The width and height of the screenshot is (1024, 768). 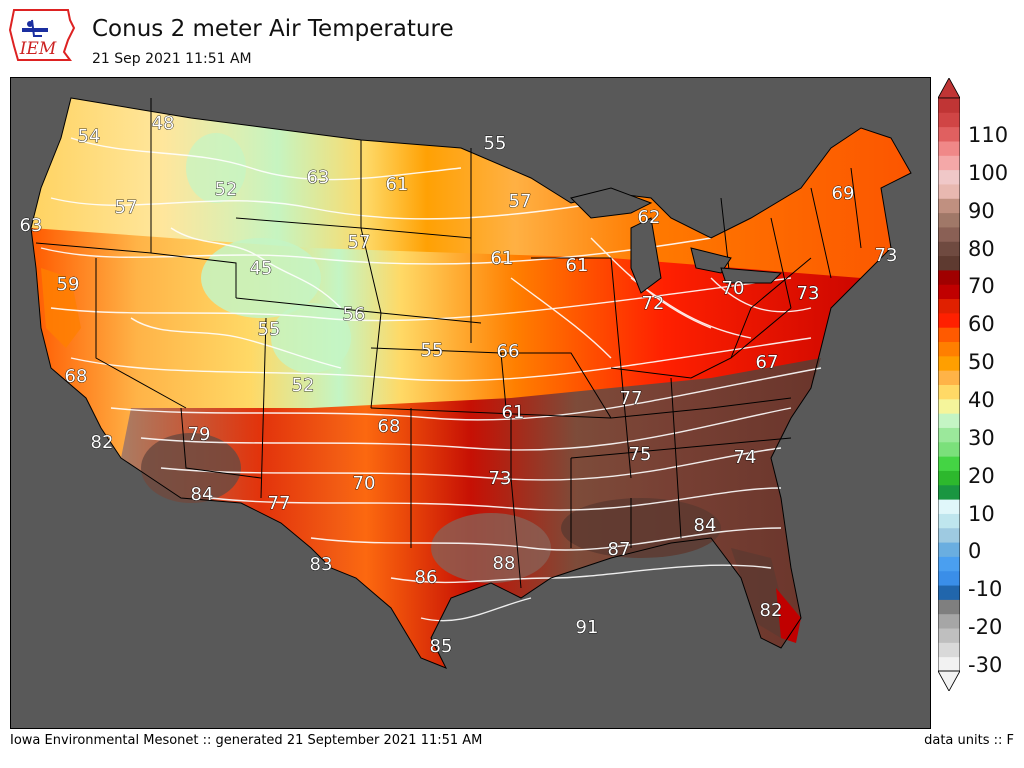 I want to click on colorbar-max-arrow, so click(x=949, y=88).